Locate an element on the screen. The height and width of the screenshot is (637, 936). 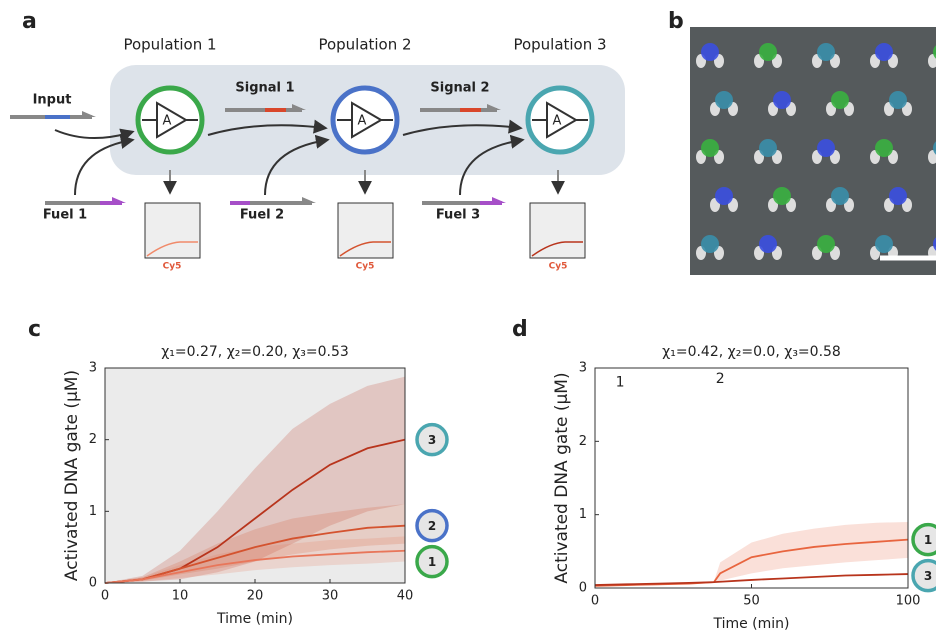
annotation: 1 is located at coordinates (620, 383).